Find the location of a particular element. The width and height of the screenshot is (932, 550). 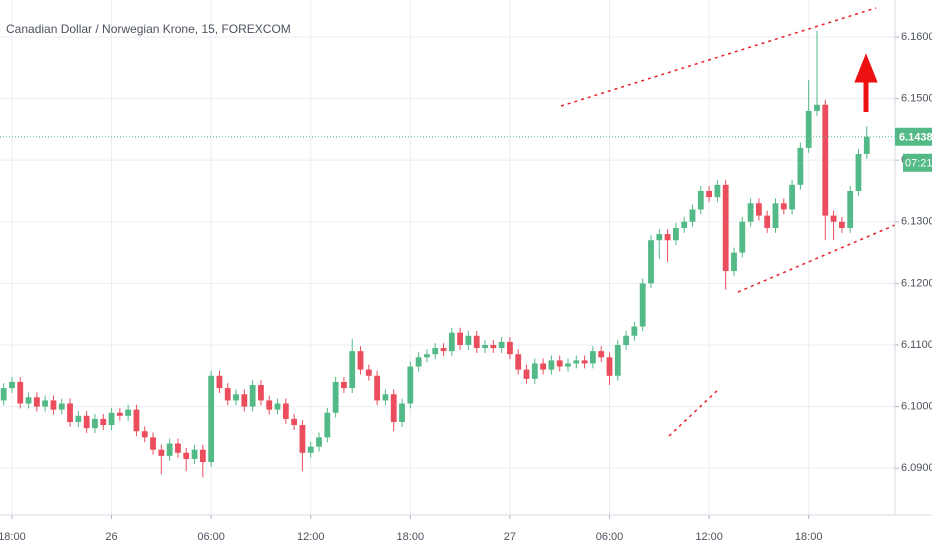

x-tick-label: 27 is located at coordinates (510, 537).